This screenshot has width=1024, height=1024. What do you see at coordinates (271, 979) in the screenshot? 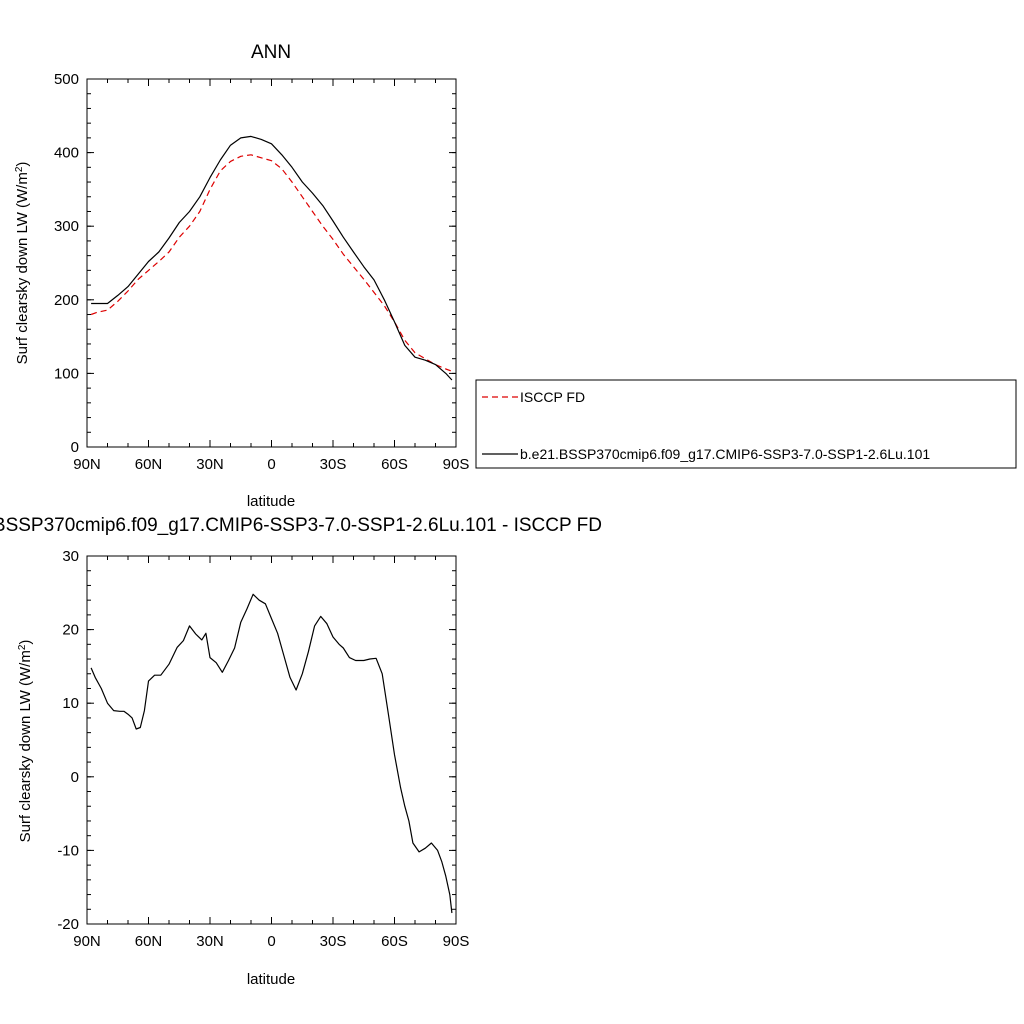
I see `bottom-x-axis-label: latitude` at bounding box center [271, 979].